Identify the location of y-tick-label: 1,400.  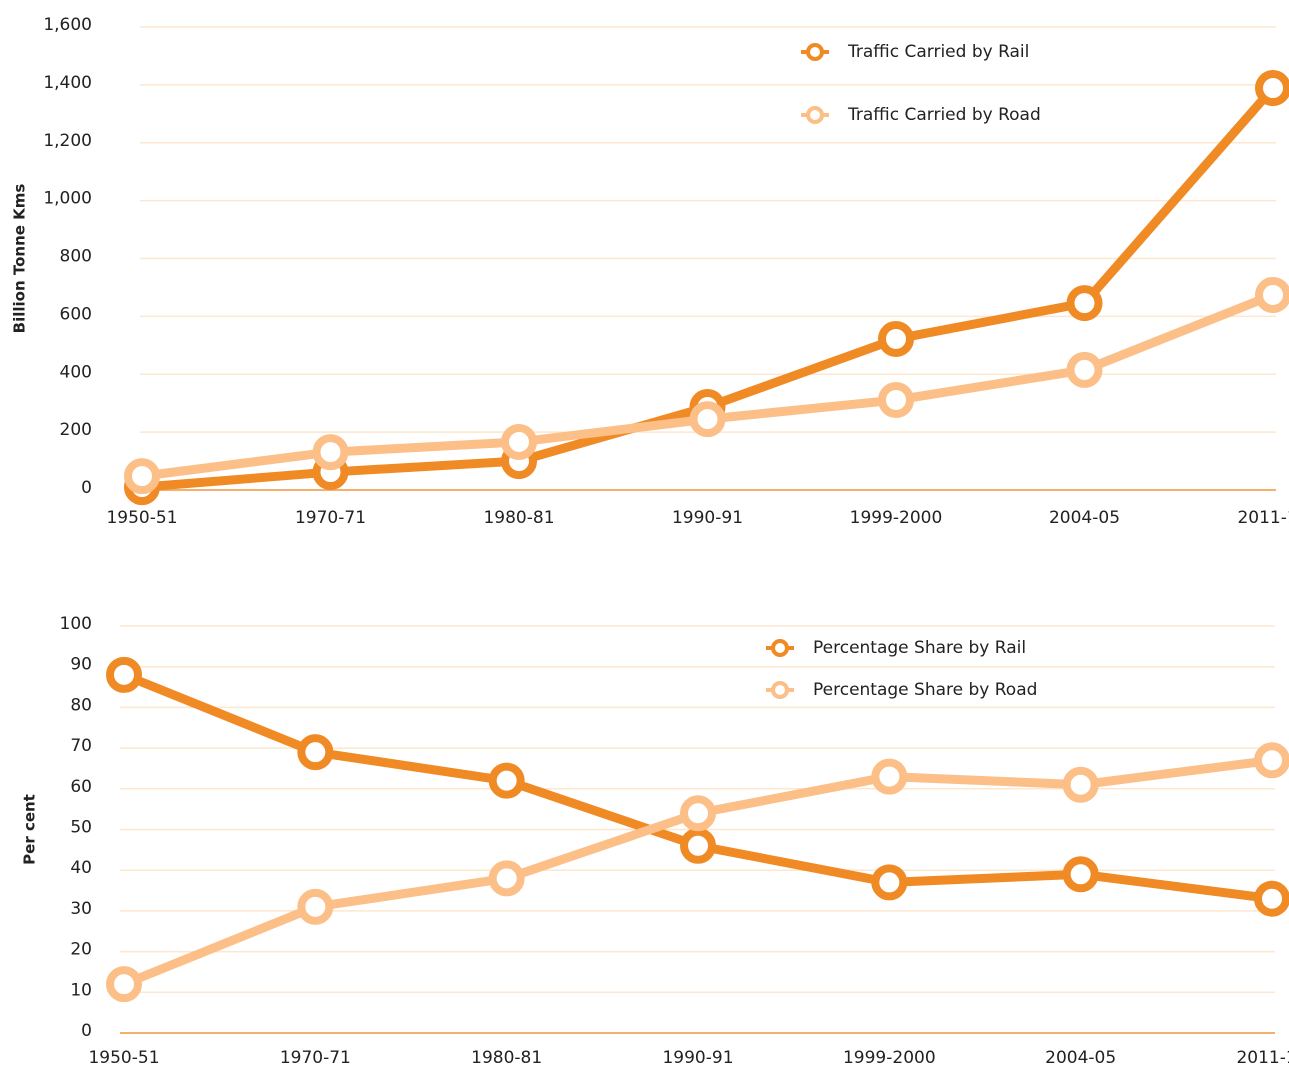
(67, 83).